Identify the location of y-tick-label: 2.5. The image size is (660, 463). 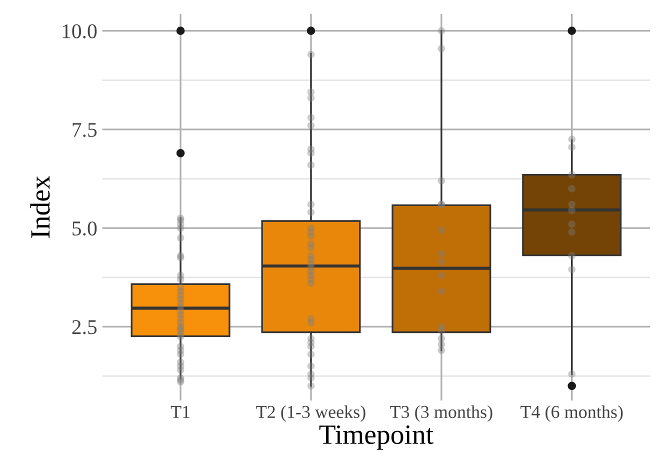
(84, 327).